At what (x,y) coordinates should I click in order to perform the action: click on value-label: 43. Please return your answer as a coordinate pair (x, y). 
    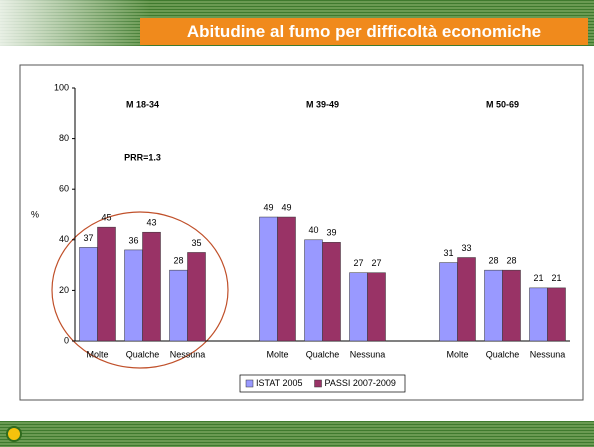
    Looking at the image, I should click on (151, 223).